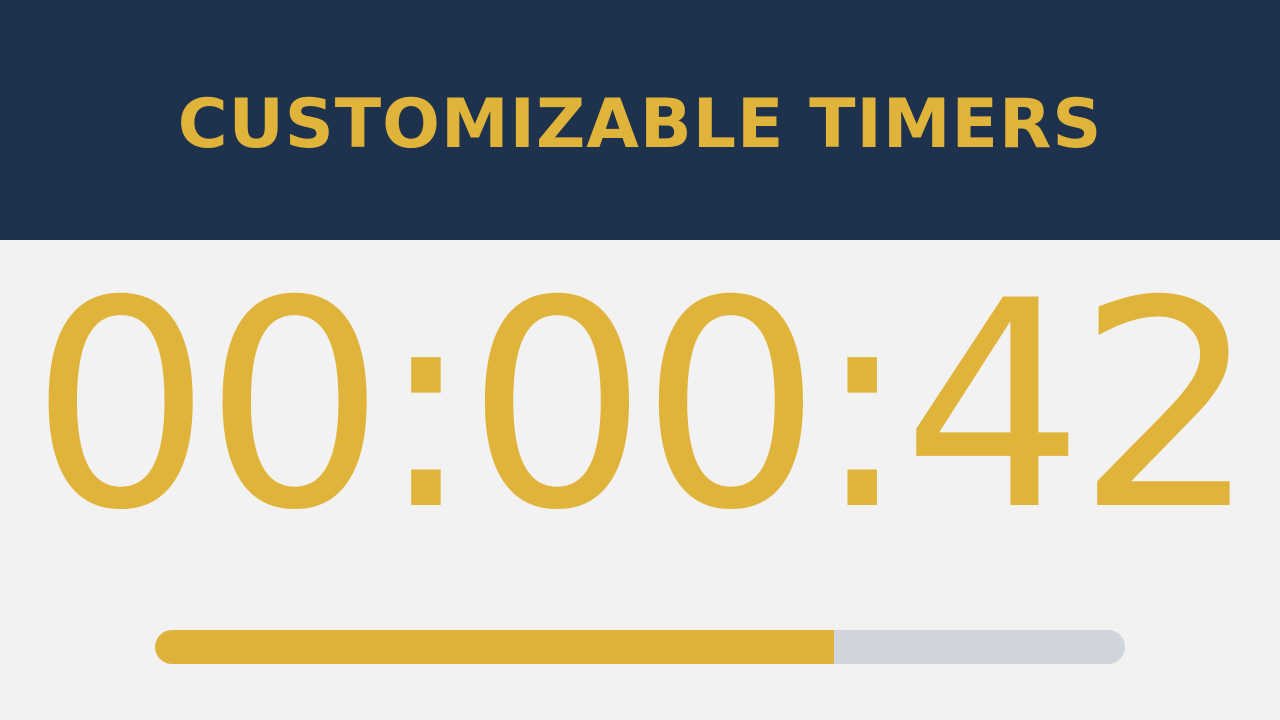  What do you see at coordinates (640, 124) in the screenshot?
I see `page-title: CUSTOMIZABLE TIMERS` at bounding box center [640, 124].